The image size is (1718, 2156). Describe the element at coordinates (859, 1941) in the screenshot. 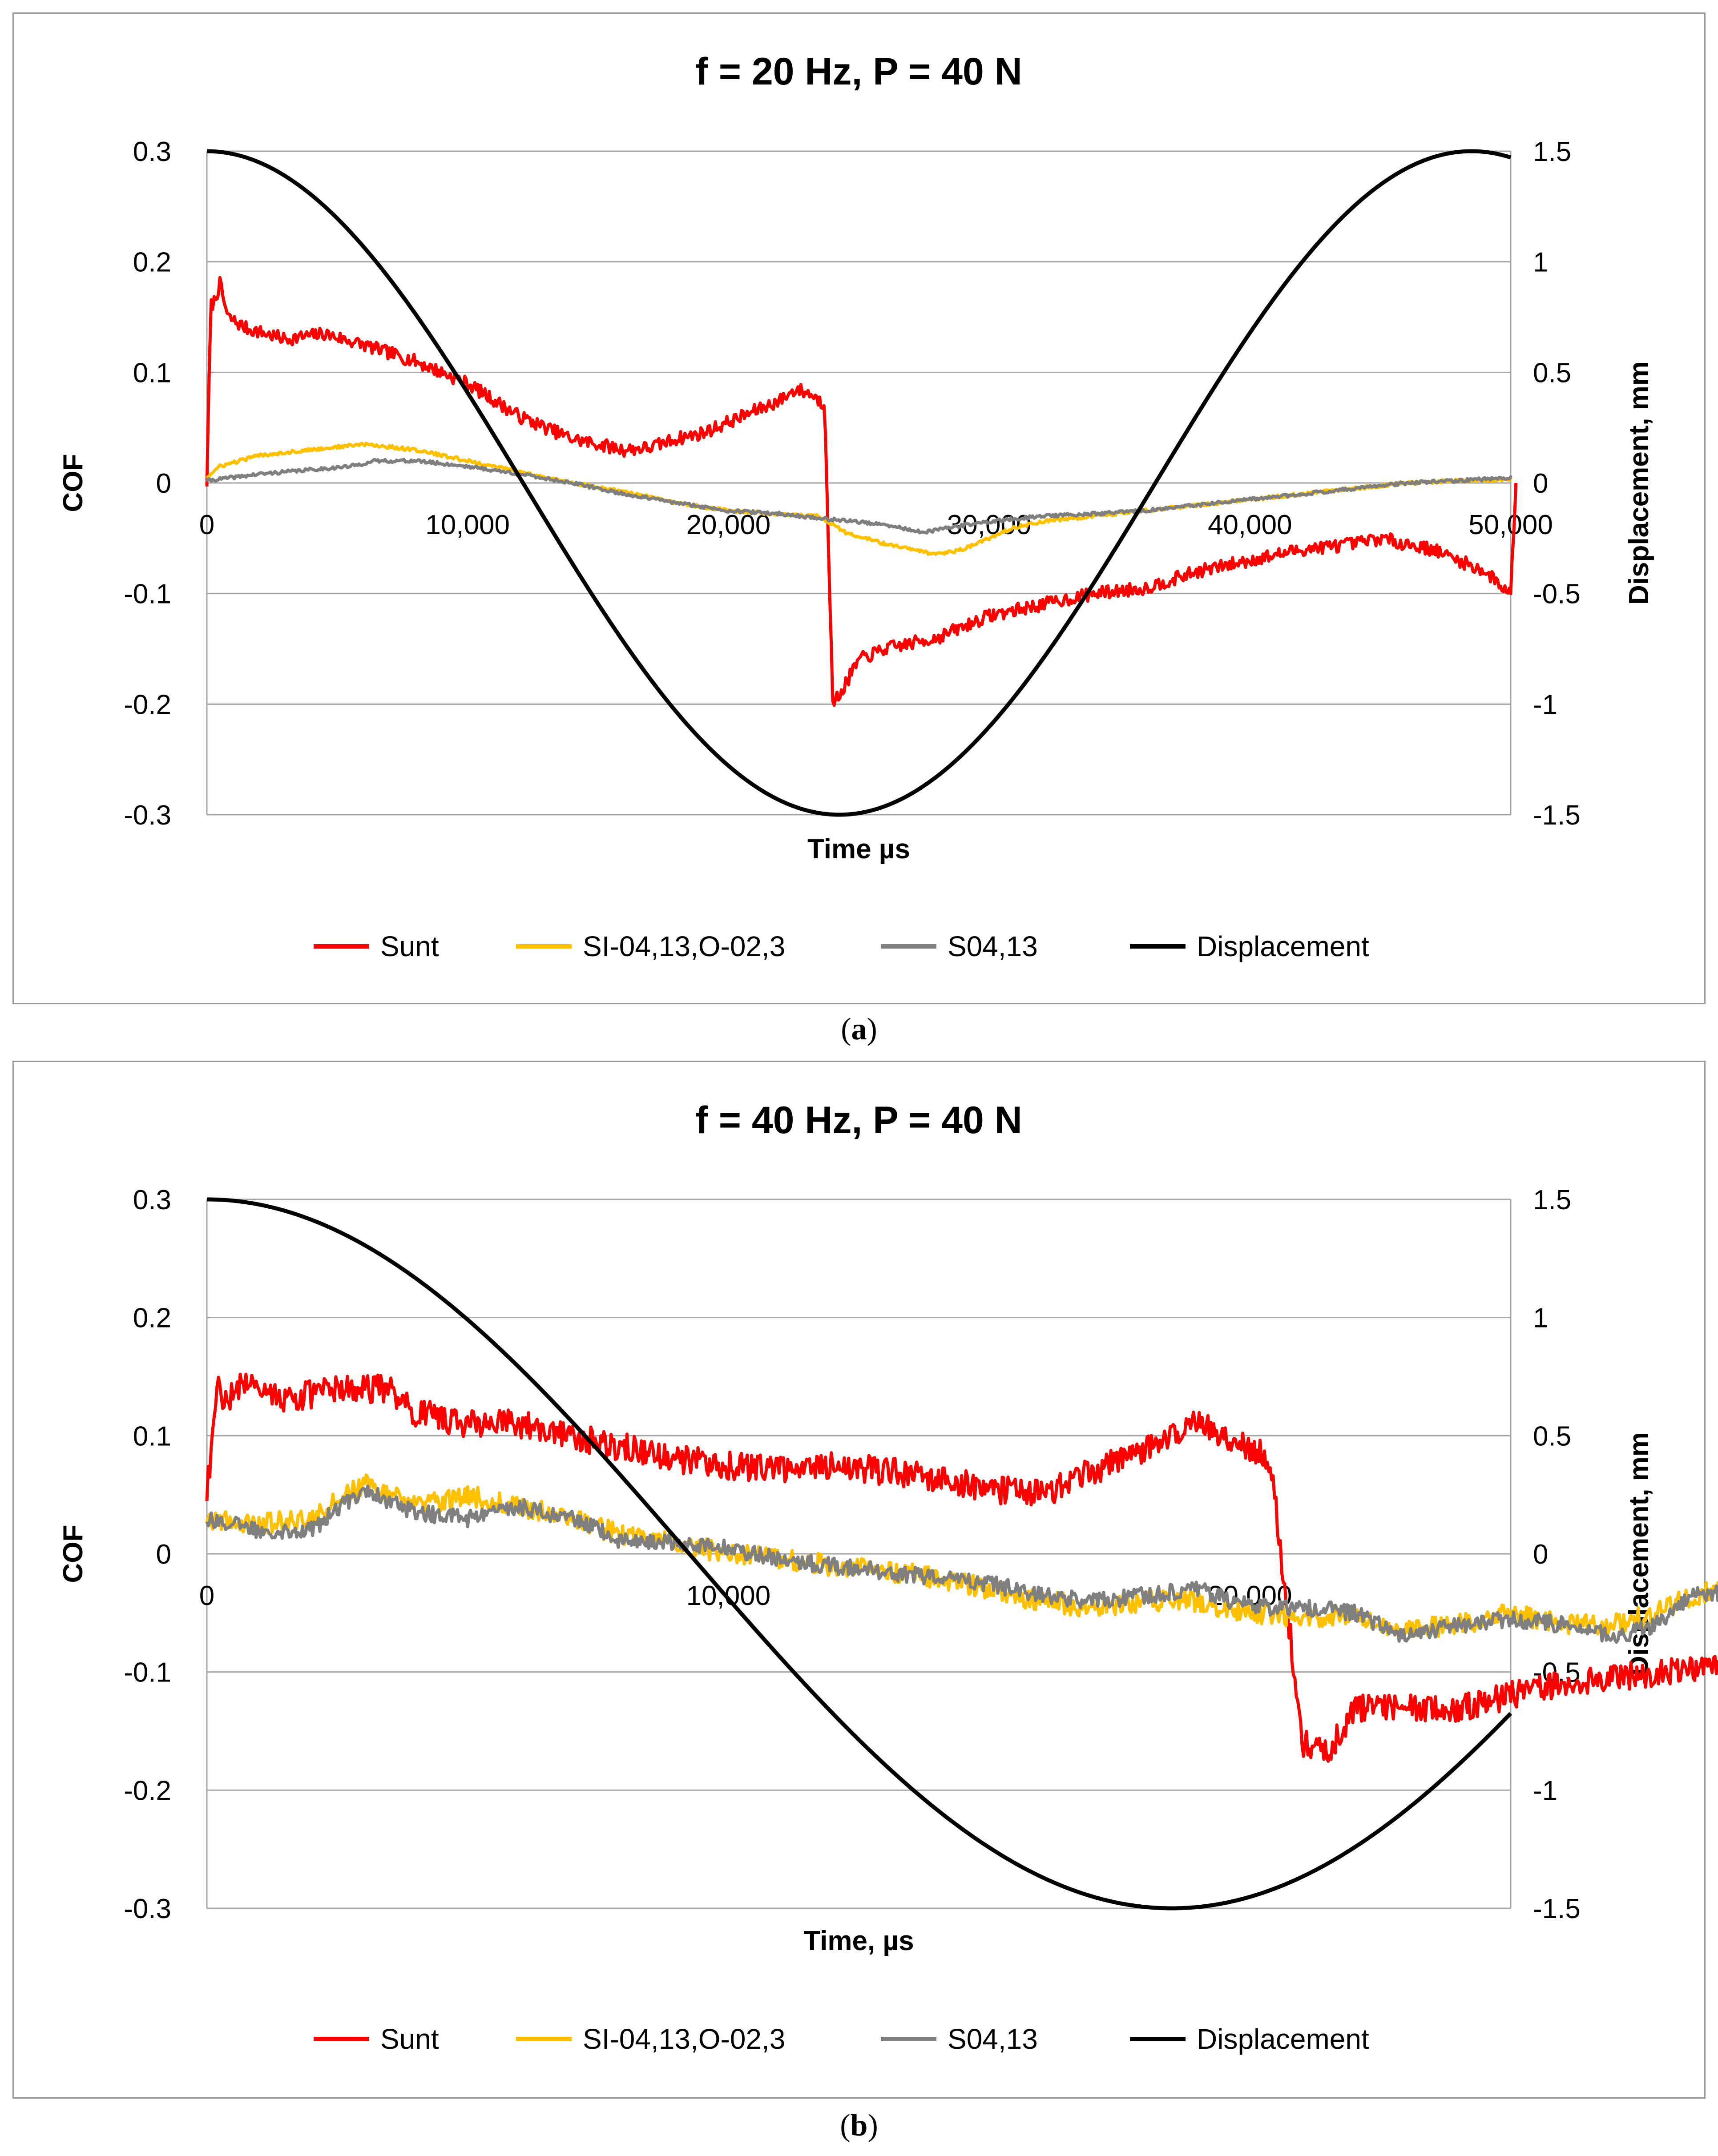

I see `x-axis-label: Time, µs` at that location.